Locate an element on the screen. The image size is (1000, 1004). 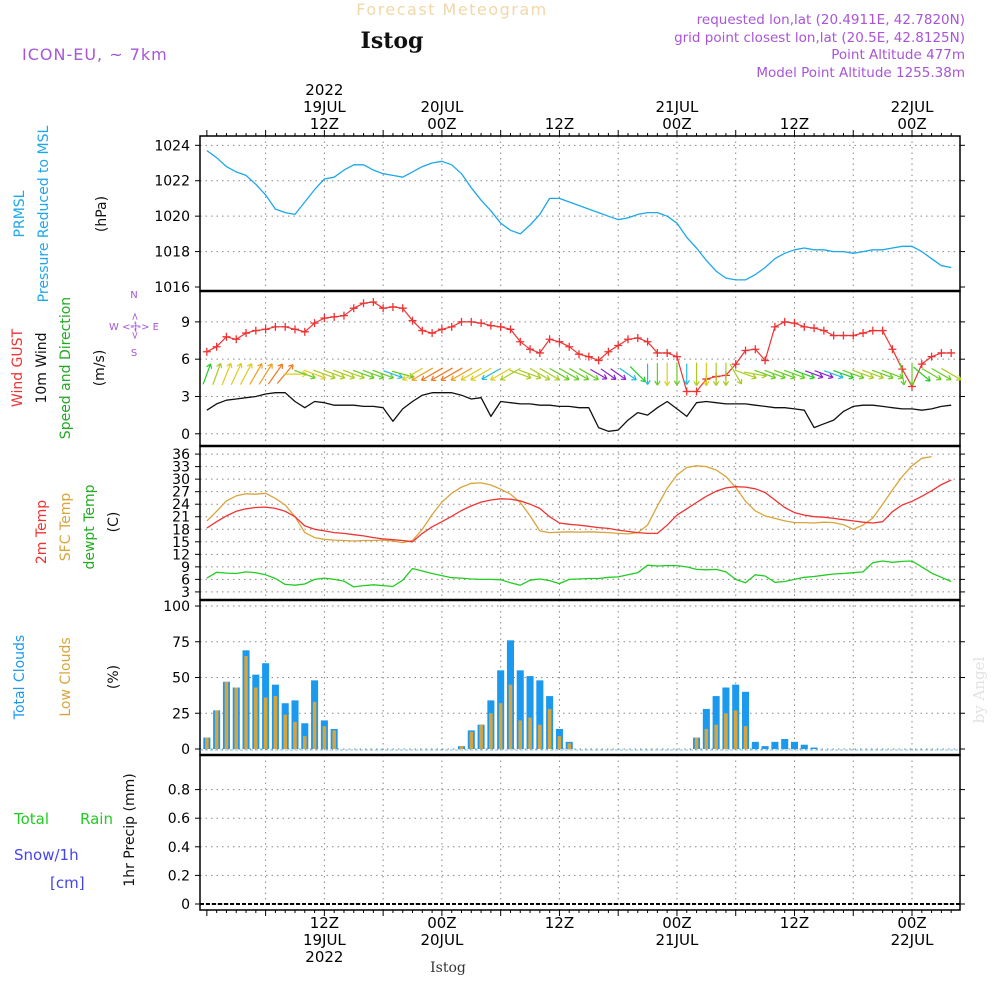
y-tick-label: 9 is located at coordinates (185, 568).